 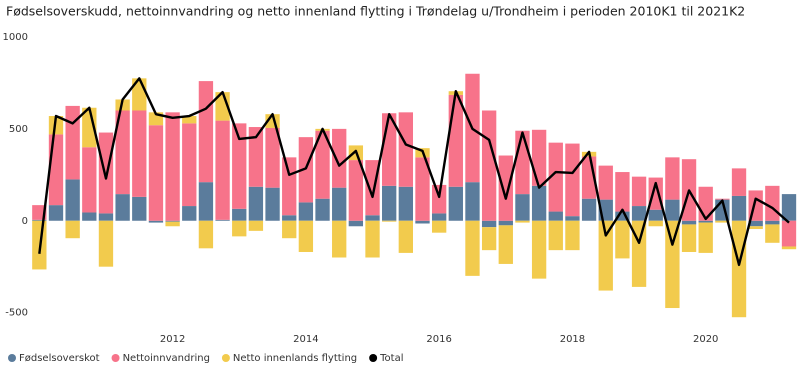 I want to click on legend-label: Nettoinnvandring, so click(x=166, y=358).